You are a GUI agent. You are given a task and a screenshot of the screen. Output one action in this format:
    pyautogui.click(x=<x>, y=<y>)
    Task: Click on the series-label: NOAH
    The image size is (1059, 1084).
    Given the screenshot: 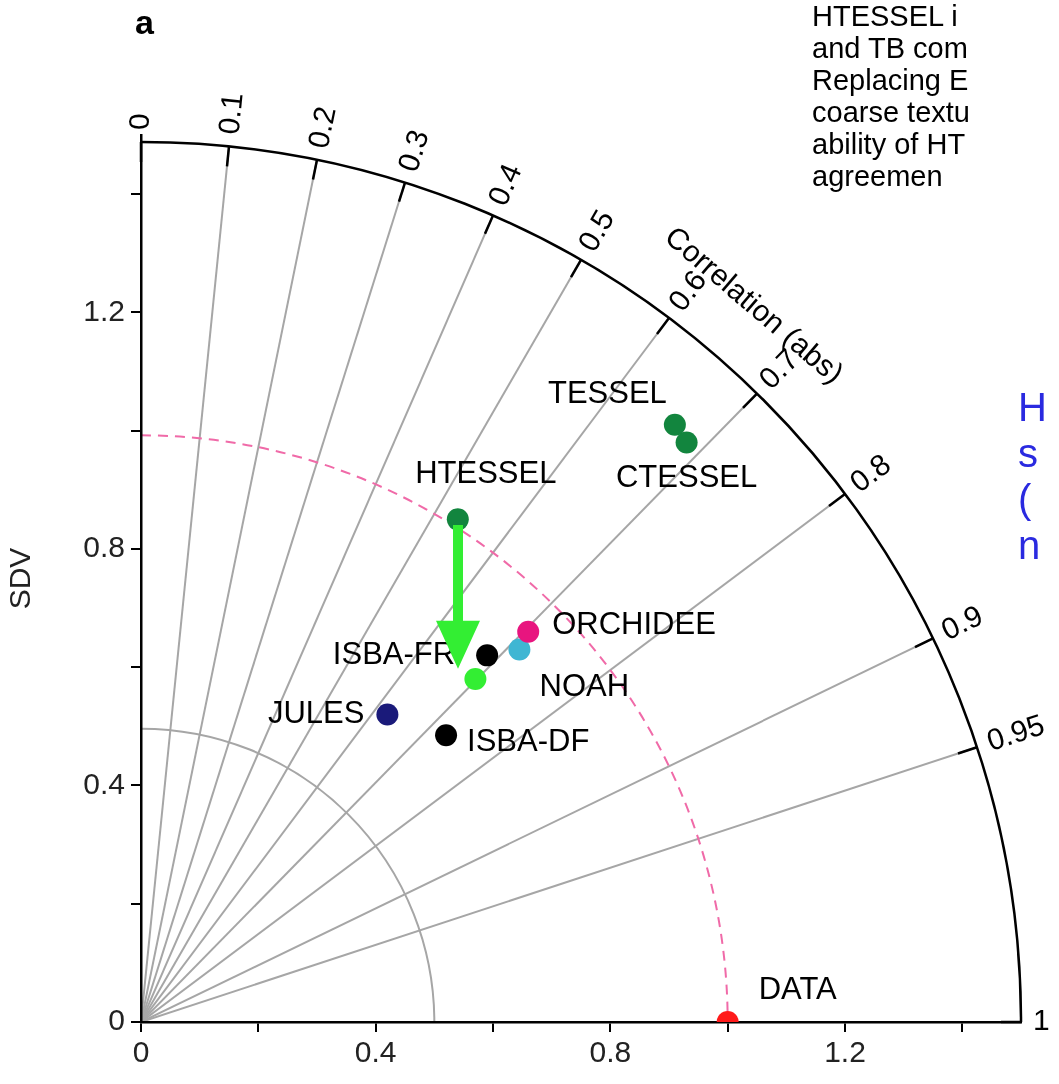 What is the action you would take?
    pyautogui.click(x=584, y=686)
    